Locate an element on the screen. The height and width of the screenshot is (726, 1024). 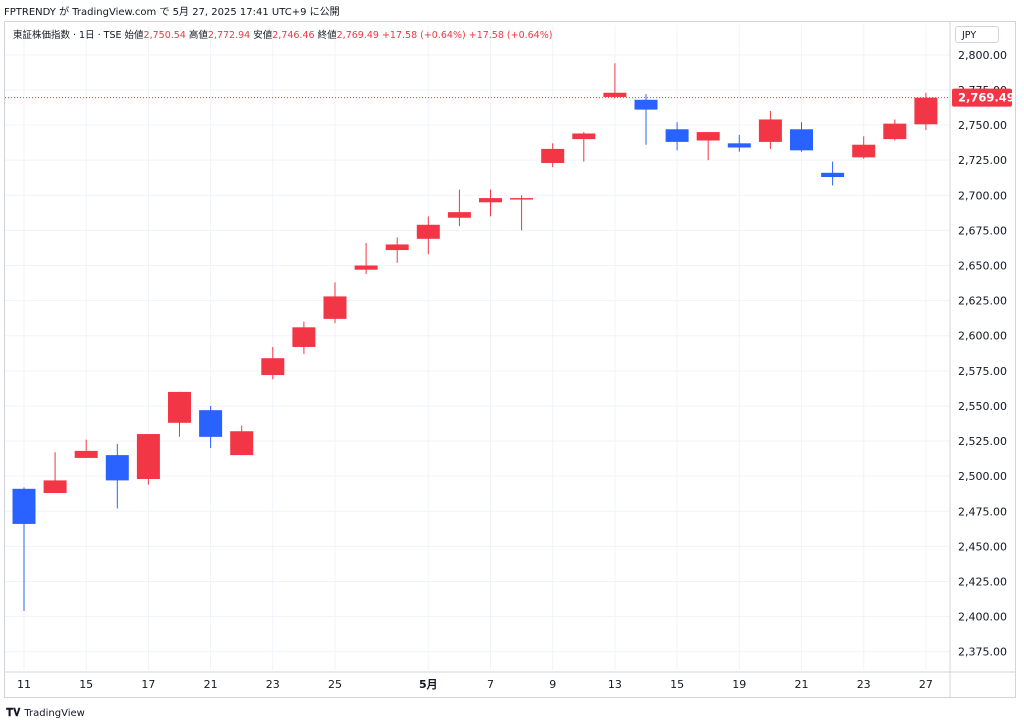
x-tick-label: 17 is located at coordinates (148, 684).